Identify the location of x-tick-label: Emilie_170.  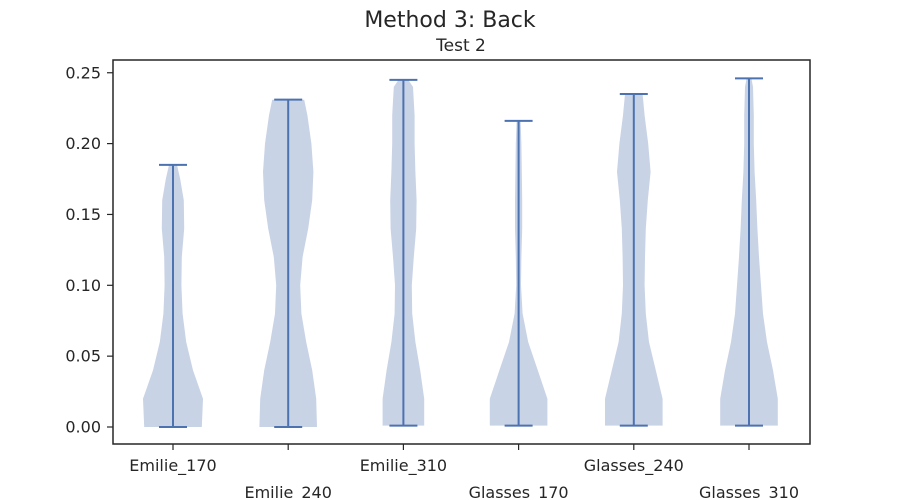
(172, 466).